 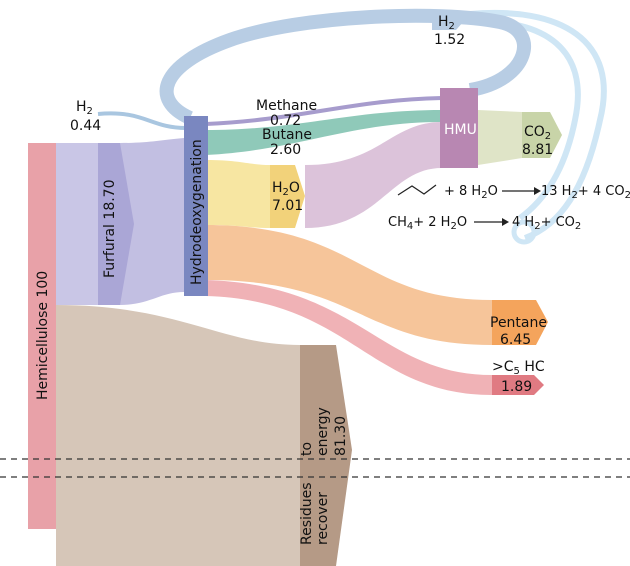 What do you see at coordinates (500, 137) in the screenshot?
I see `flow-hmu-to-co2` at bounding box center [500, 137].